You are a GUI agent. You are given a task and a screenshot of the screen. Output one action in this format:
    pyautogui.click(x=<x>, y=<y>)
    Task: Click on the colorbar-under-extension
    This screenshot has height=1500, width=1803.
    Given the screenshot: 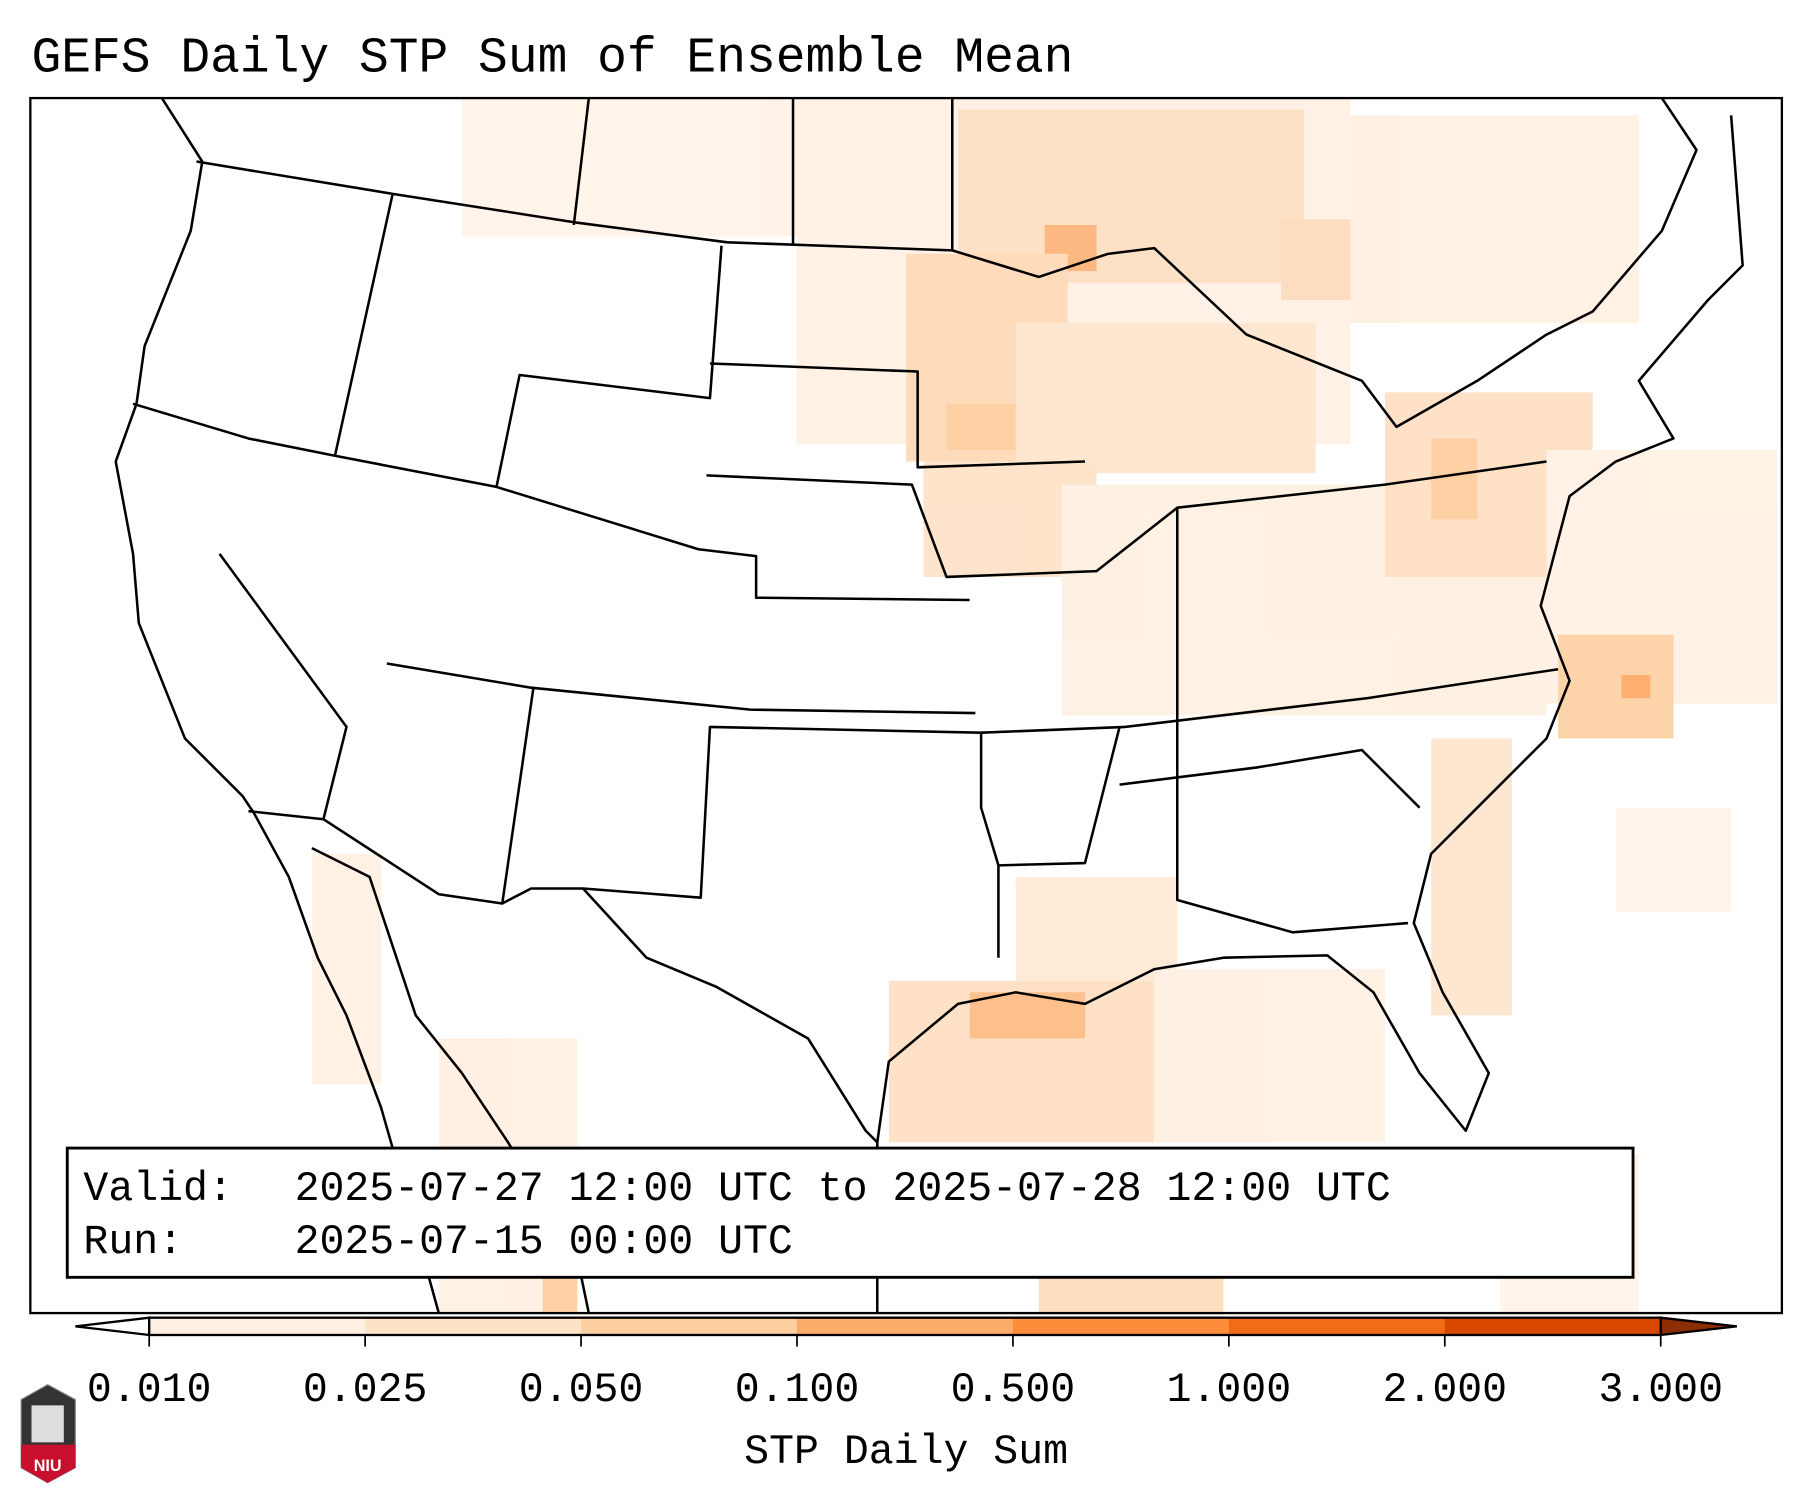 What is the action you would take?
    pyautogui.click(x=113, y=1326)
    